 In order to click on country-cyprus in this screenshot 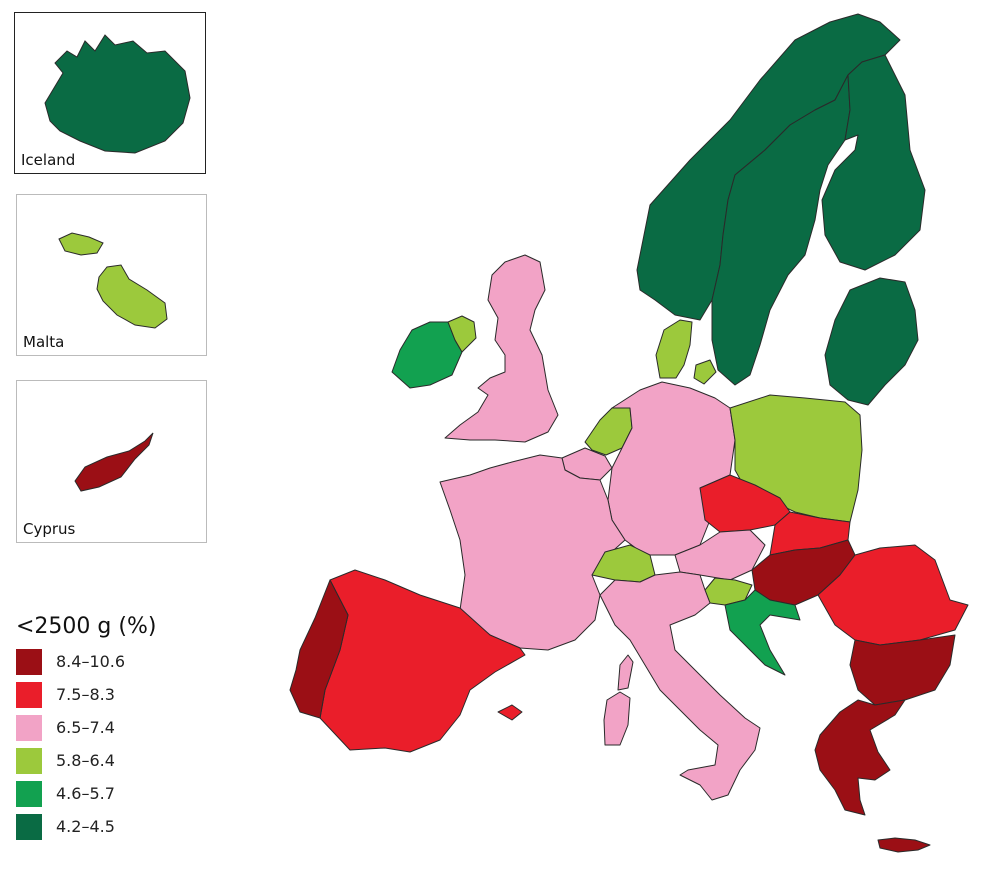, I will do `click(114, 462)`.